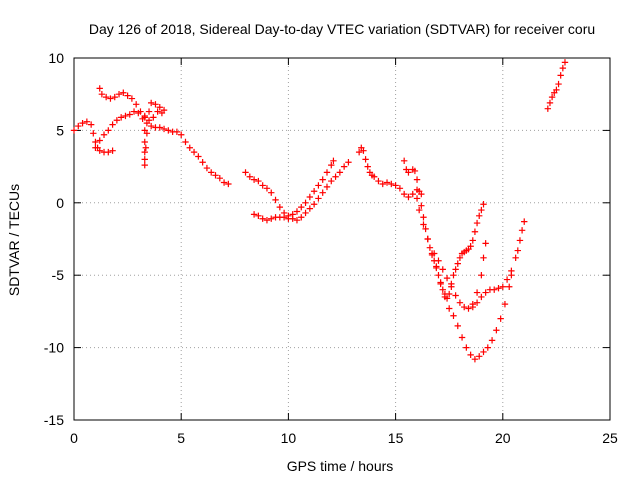 This screenshot has width=640, height=480. I want to click on x-tick-label: 10, so click(289, 438).